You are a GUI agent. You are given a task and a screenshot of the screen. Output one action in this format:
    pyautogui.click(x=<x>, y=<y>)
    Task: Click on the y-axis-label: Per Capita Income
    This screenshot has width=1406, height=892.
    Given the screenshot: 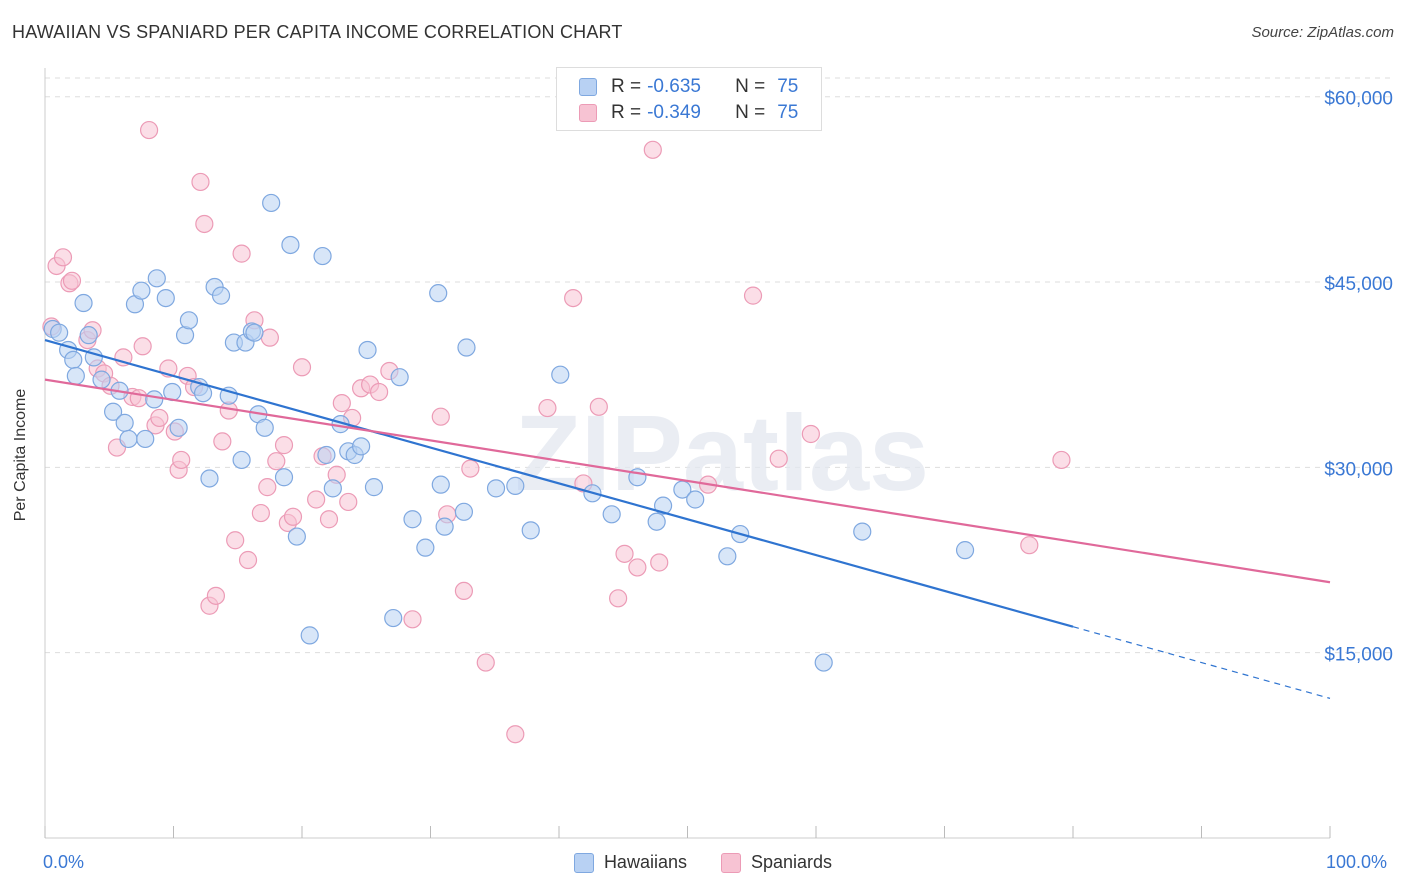 What is the action you would take?
    pyautogui.click(x=20, y=455)
    